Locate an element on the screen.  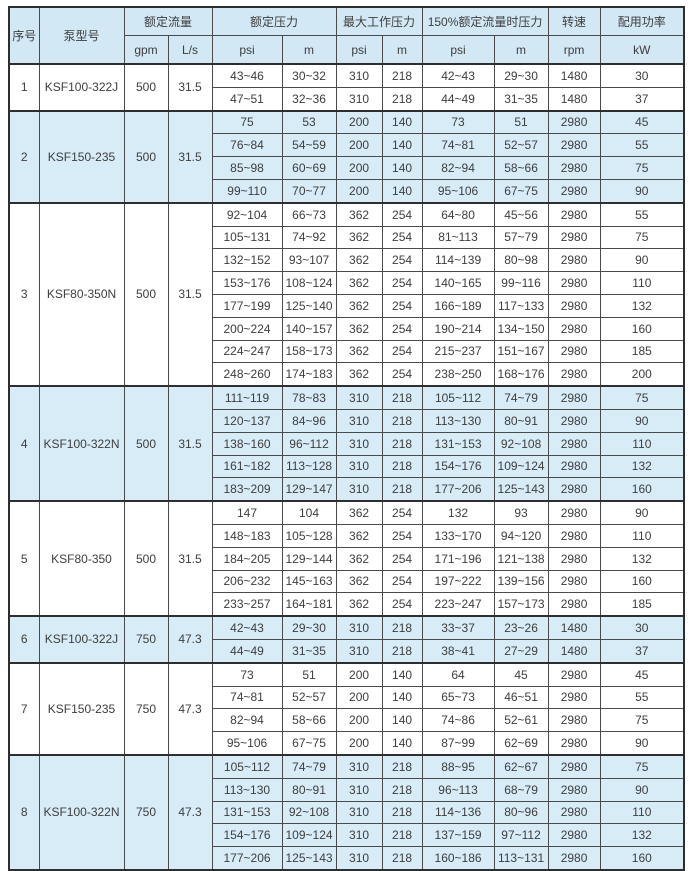
value-cell: 31~35 is located at coordinates (309, 651).